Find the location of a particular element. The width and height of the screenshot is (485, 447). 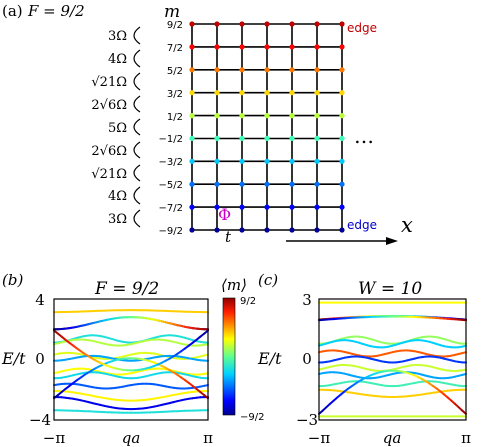

panel-b-label: (b) is located at coordinates (12, 280).